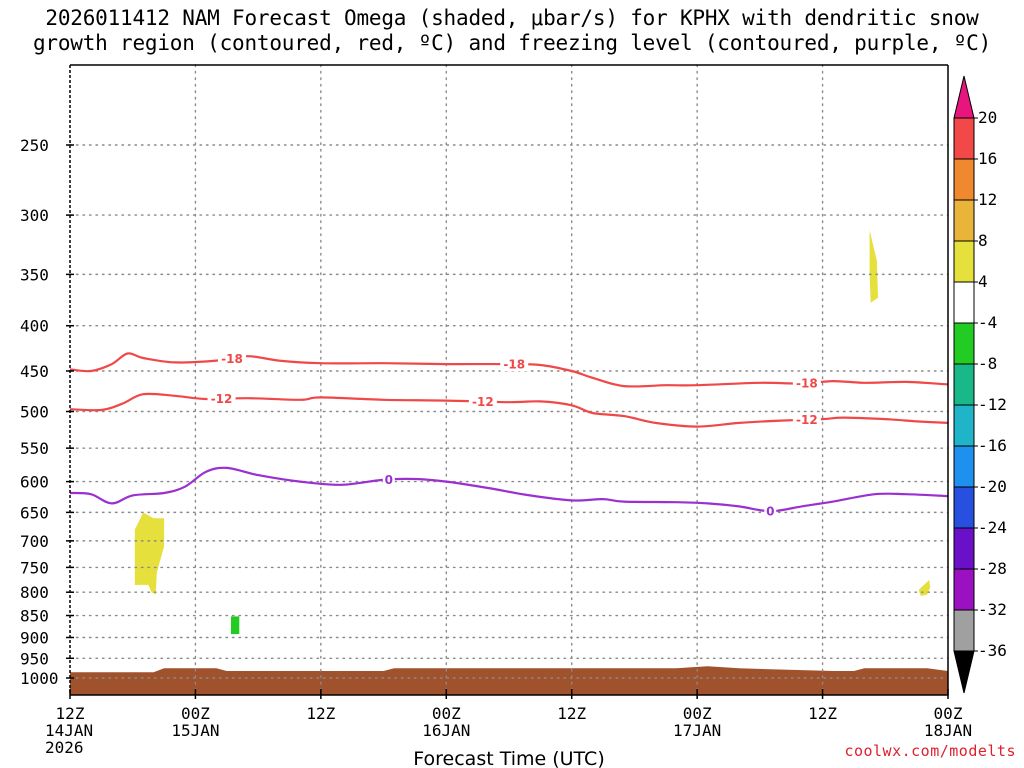 The width and height of the screenshot is (1024, 768). I want to click on dgz-12-line, so click(509, 410).